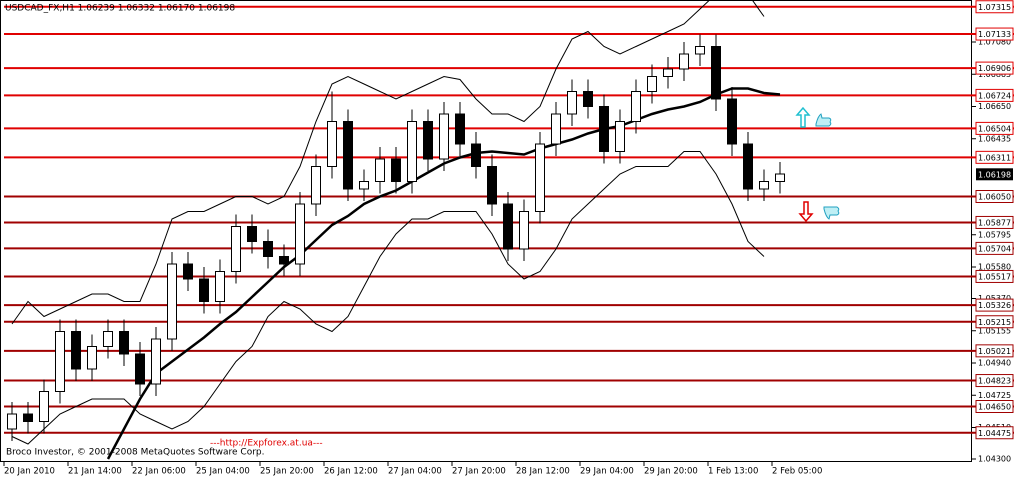 Image resolution: width=1014 pixels, height=479 pixels. I want to click on x-tick-label: 2 Feb 05:00, so click(797, 472).